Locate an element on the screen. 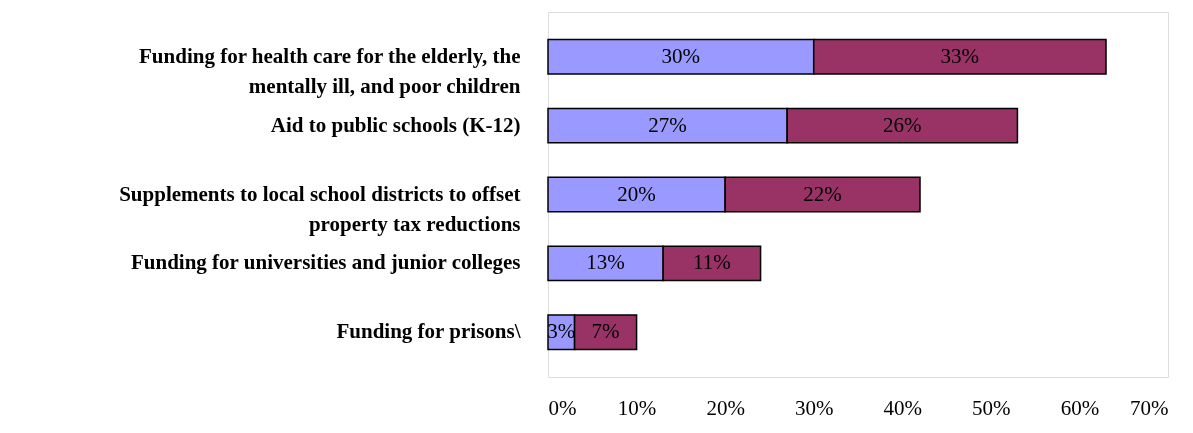  data-label: 22% is located at coordinates (822, 193).